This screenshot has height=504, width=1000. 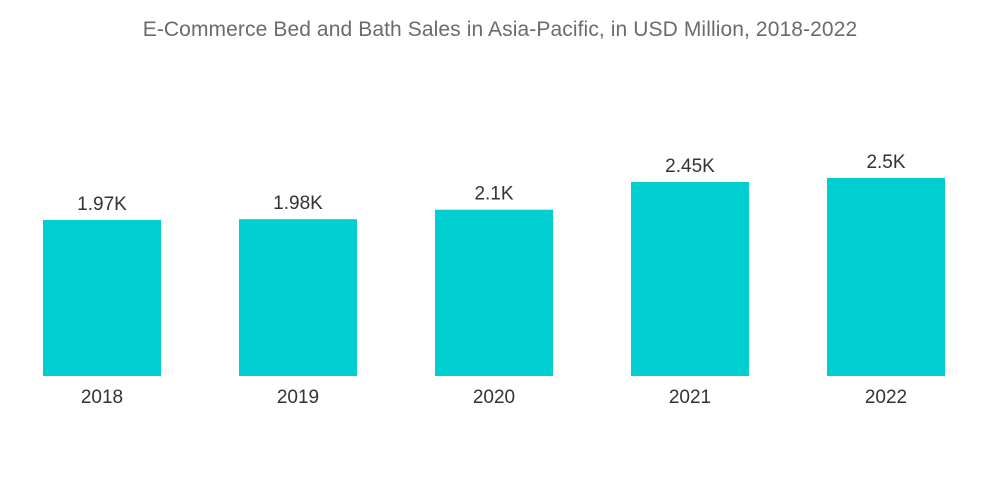 I want to click on x-tick-label-2021: 2021, so click(x=690, y=397).